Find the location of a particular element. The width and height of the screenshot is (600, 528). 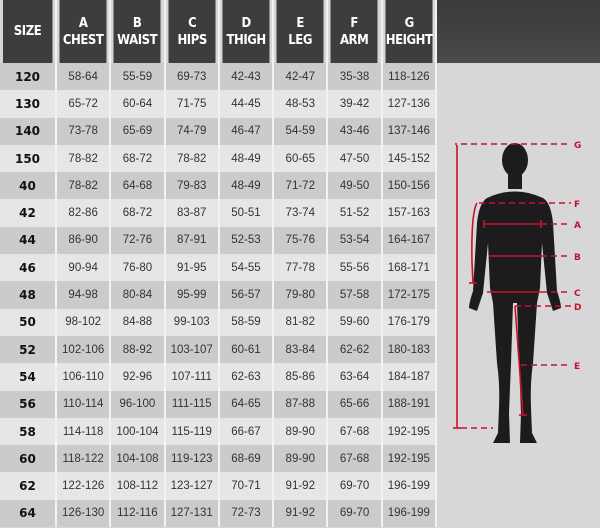

measurement-cell: 70-71 is located at coordinates (246, 486).